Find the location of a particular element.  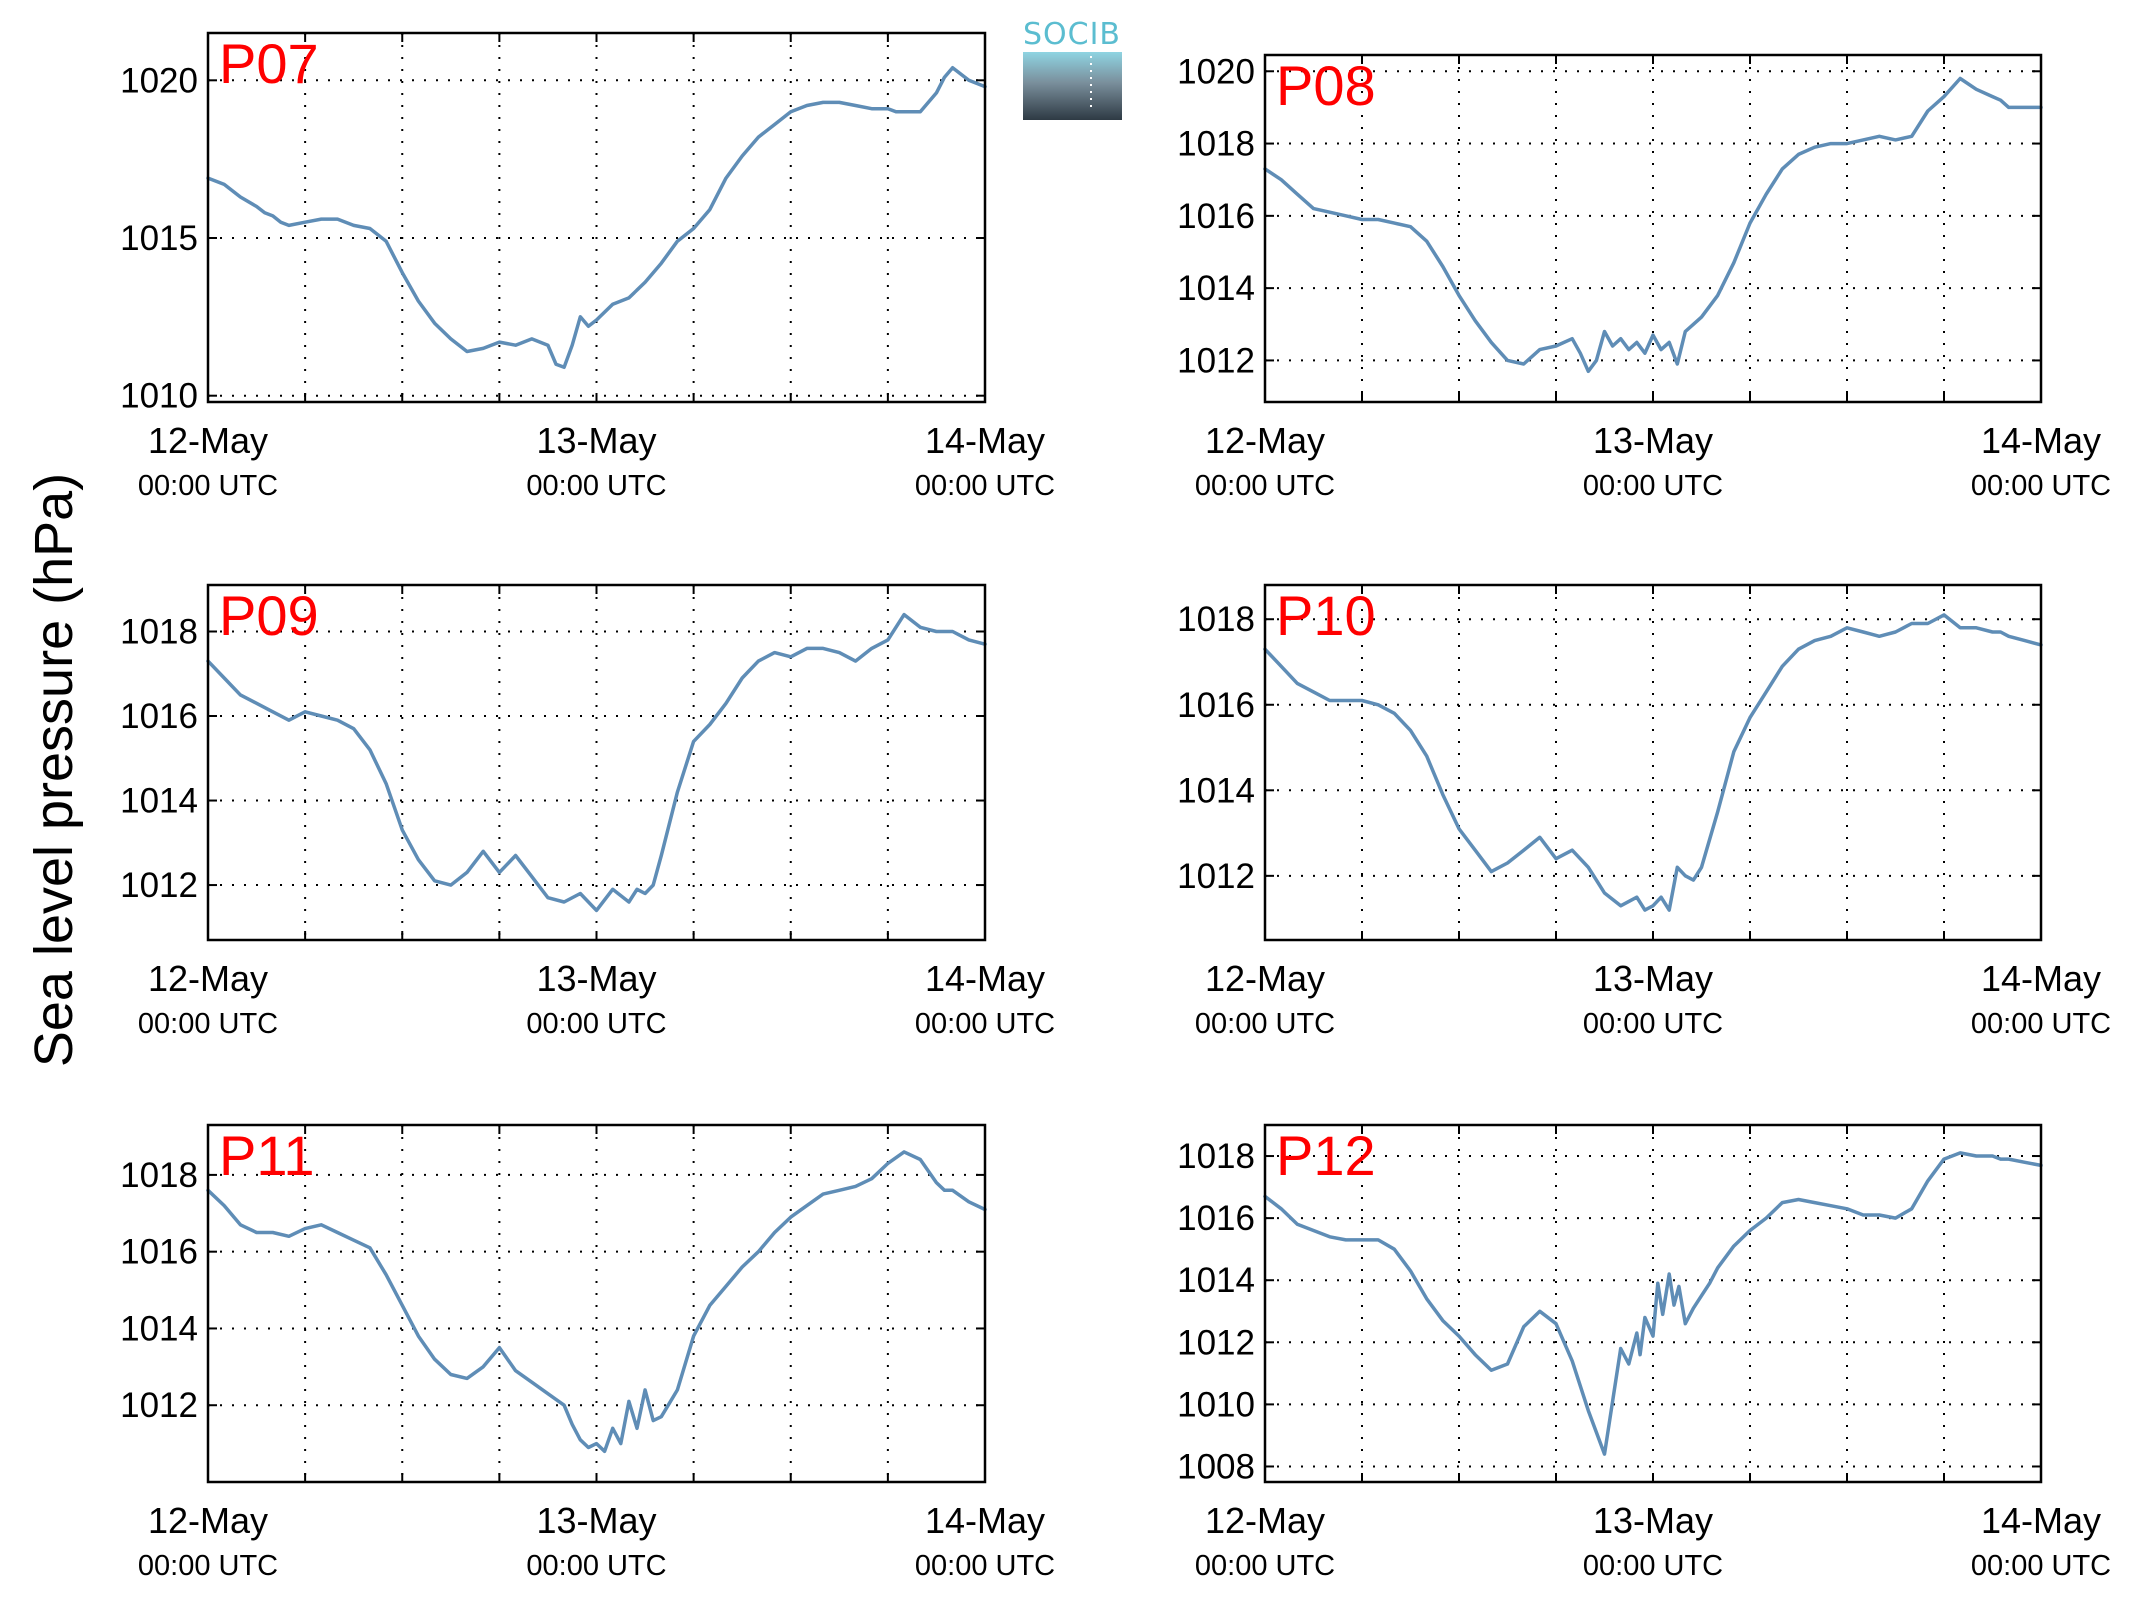

logo-block is located at coordinates (1072, 86).